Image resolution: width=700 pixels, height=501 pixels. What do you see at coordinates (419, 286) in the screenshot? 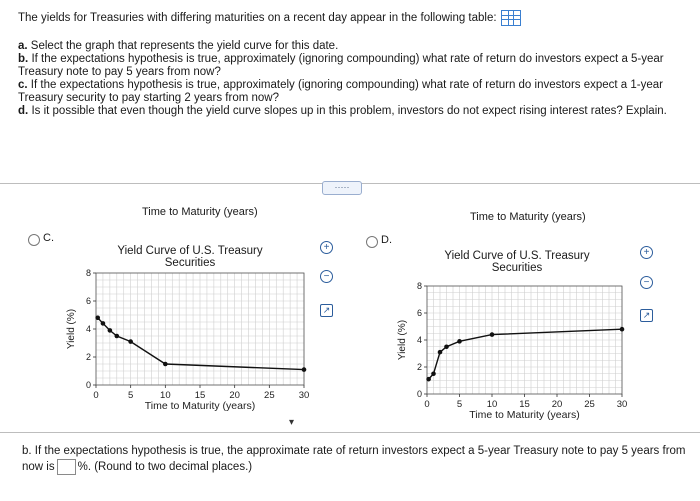
I see `option-d-y-tick-label: 8` at bounding box center [419, 286].